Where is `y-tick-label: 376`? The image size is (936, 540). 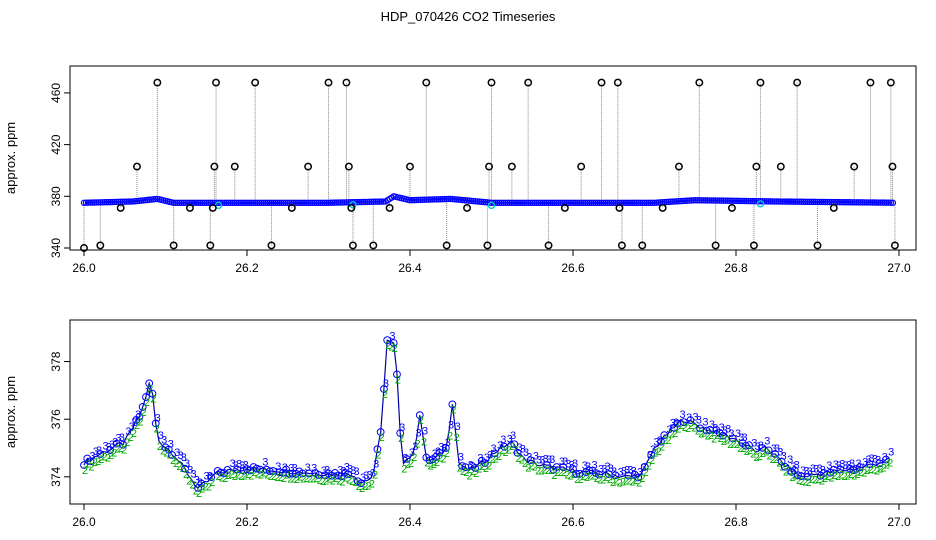
y-tick-label: 376 is located at coordinates (56, 419).